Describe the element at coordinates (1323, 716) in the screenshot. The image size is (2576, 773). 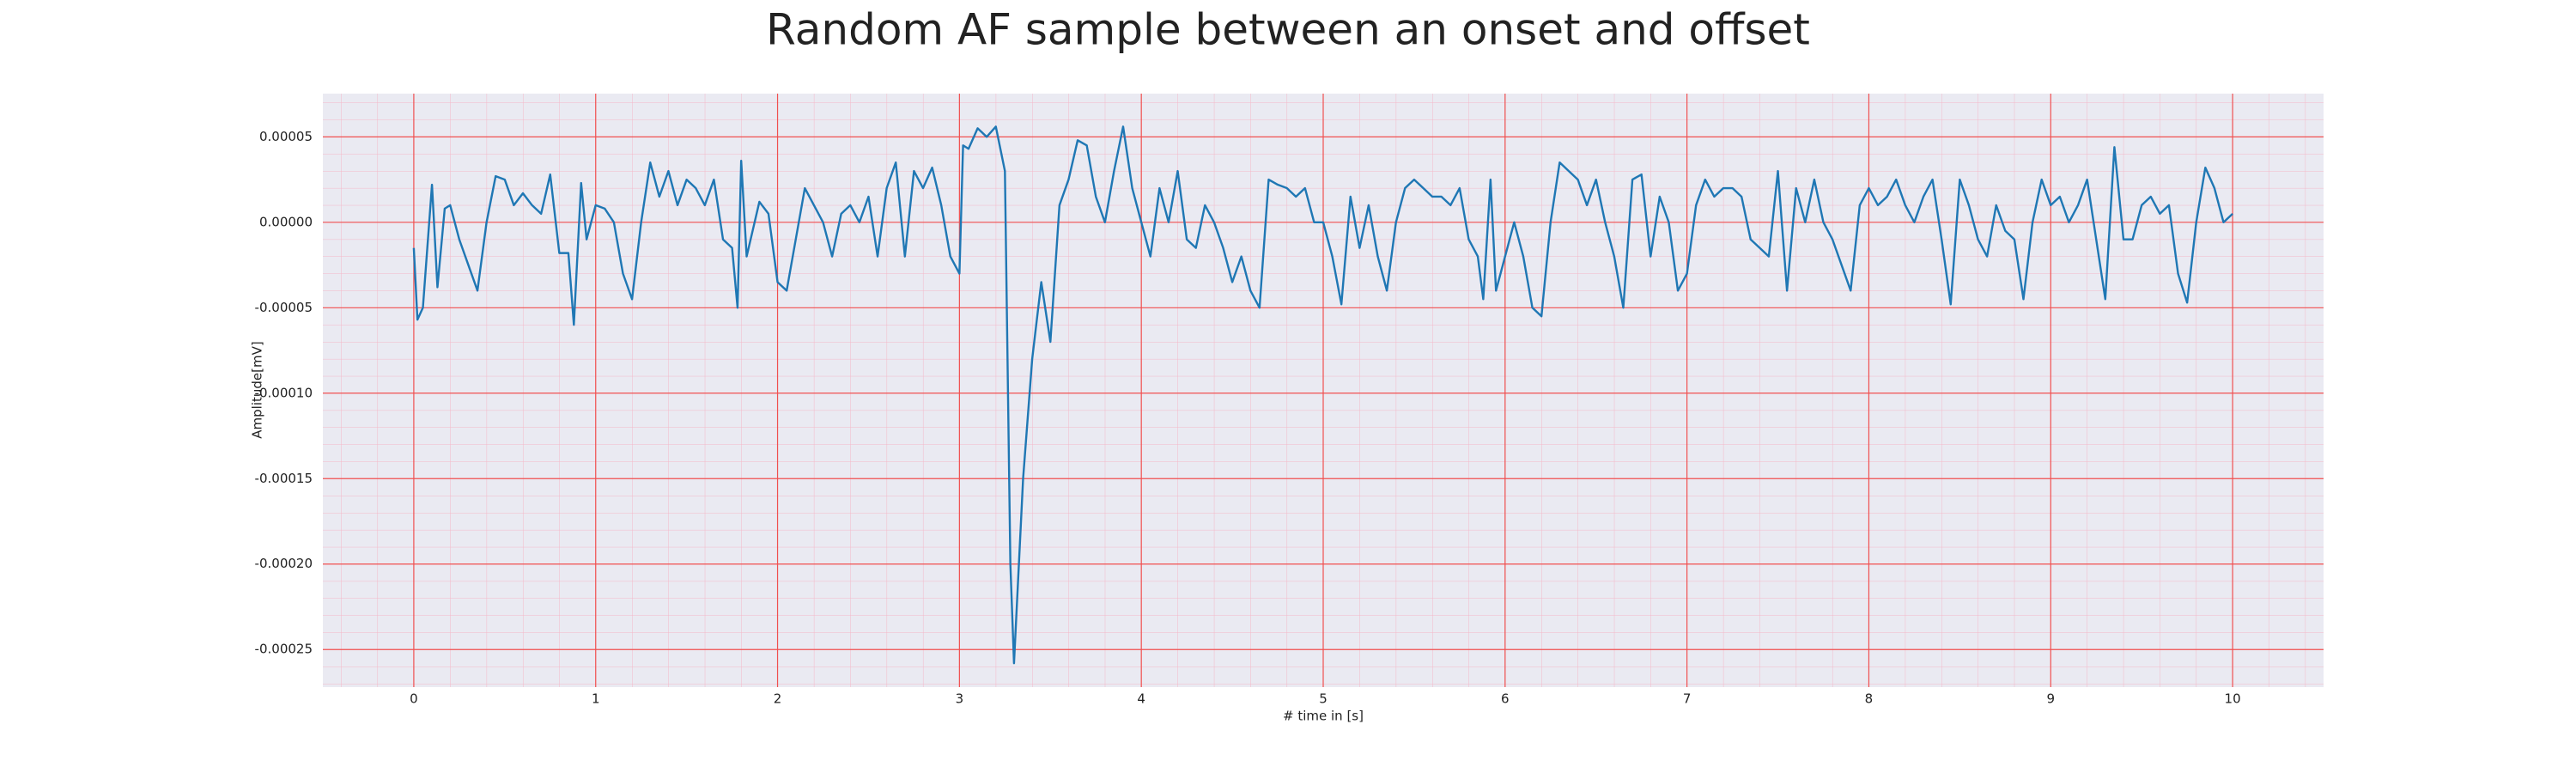
I see `x-axis-label: # time in [s]` at that location.